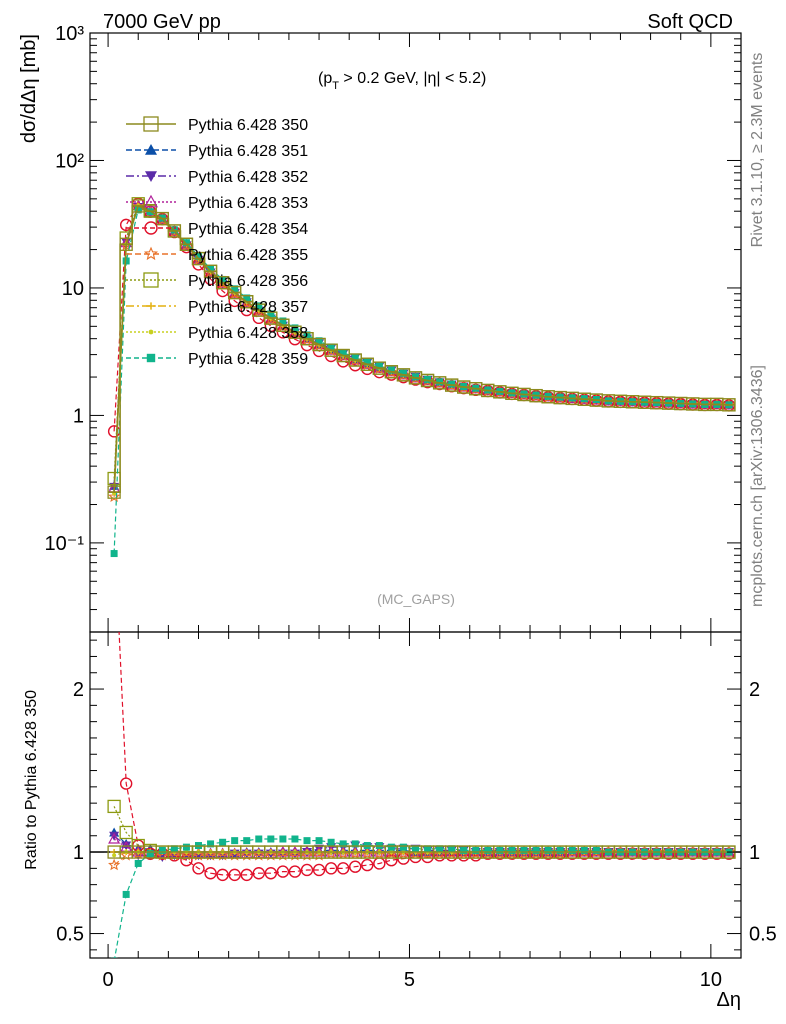 The width and height of the screenshot is (786, 1024). What do you see at coordinates (69, 161) in the screenshot?
I see `main-y-tick-label: 10²` at bounding box center [69, 161].